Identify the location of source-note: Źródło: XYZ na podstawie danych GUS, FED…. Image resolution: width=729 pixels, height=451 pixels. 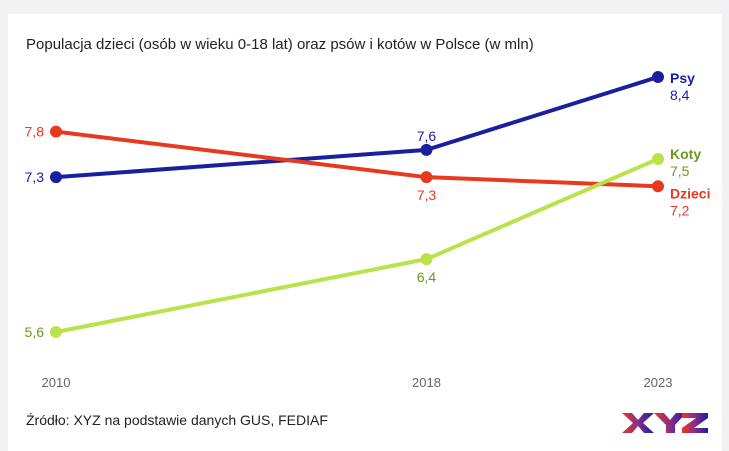
(177, 420).